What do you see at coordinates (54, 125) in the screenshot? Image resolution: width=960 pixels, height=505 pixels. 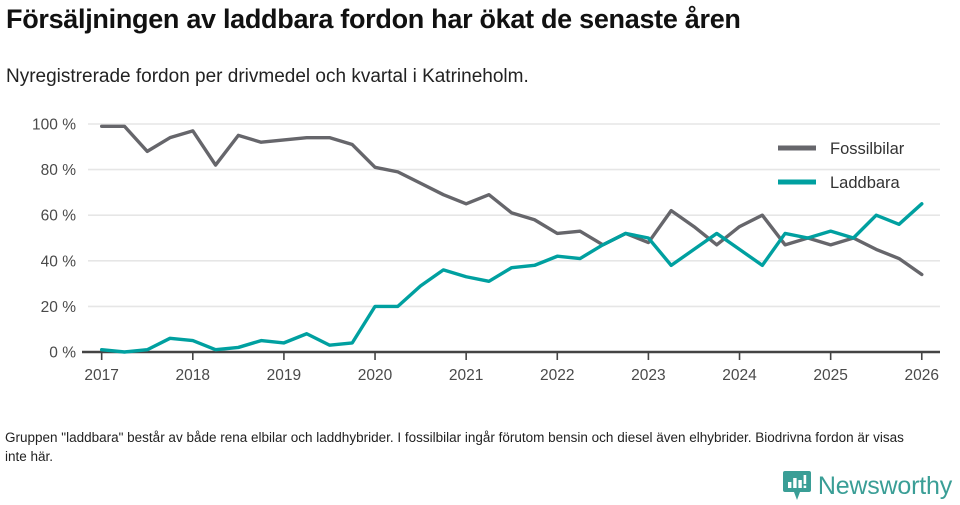 I see `y-axis-tick-label: 100 %` at bounding box center [54, 125].